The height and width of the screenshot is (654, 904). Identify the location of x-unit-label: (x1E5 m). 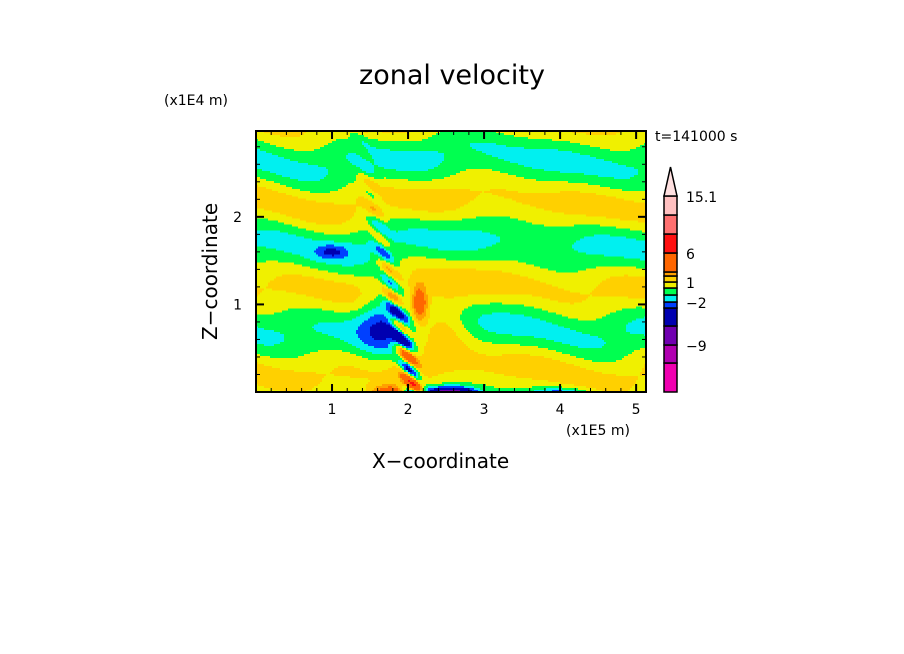
(598, 431).